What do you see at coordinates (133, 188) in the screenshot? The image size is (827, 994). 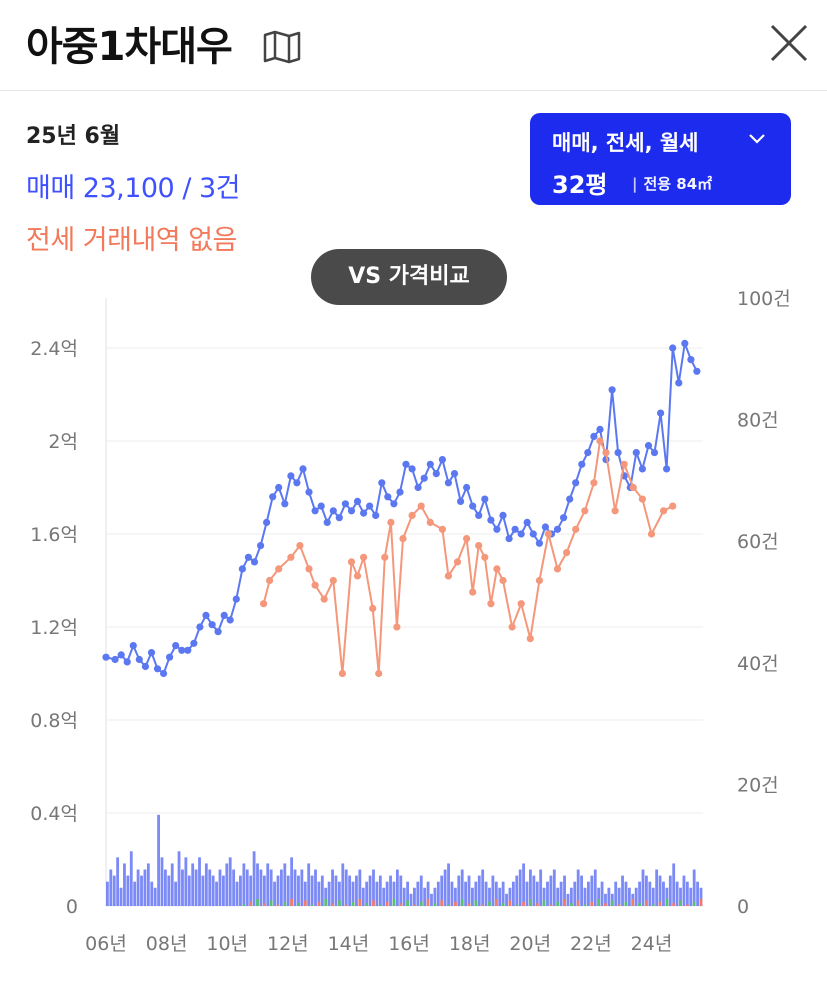 I see `sale-summary: 매매 23,100 / 3건` at bounding box center [133, 188].